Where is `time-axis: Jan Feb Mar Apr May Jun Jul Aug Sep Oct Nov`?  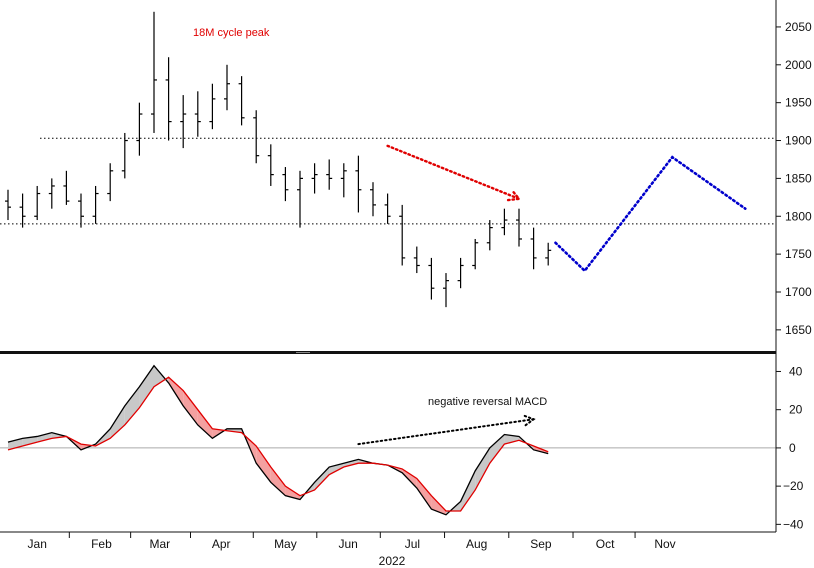 time-axis: Jan Feb Mar Apr May Jun Jul Aug Sep Oct Nov is located at coordinates (388, 541).